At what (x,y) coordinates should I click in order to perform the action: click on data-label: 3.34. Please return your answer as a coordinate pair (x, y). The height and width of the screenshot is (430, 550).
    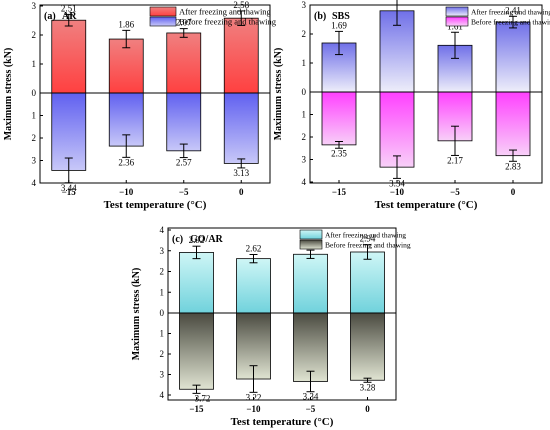
    Looking at the image, I should click on (311, 397).